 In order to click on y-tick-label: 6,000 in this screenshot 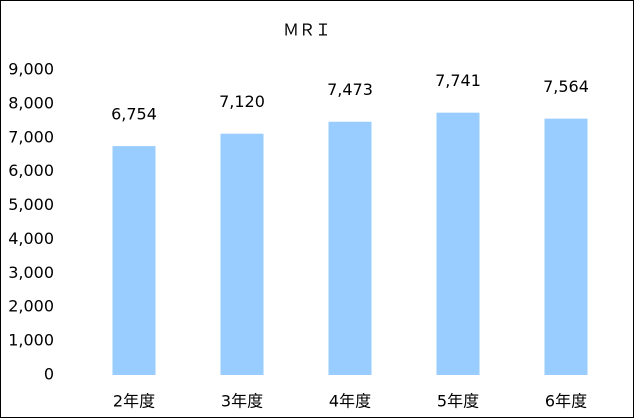, I will do `click(31, 170)`.